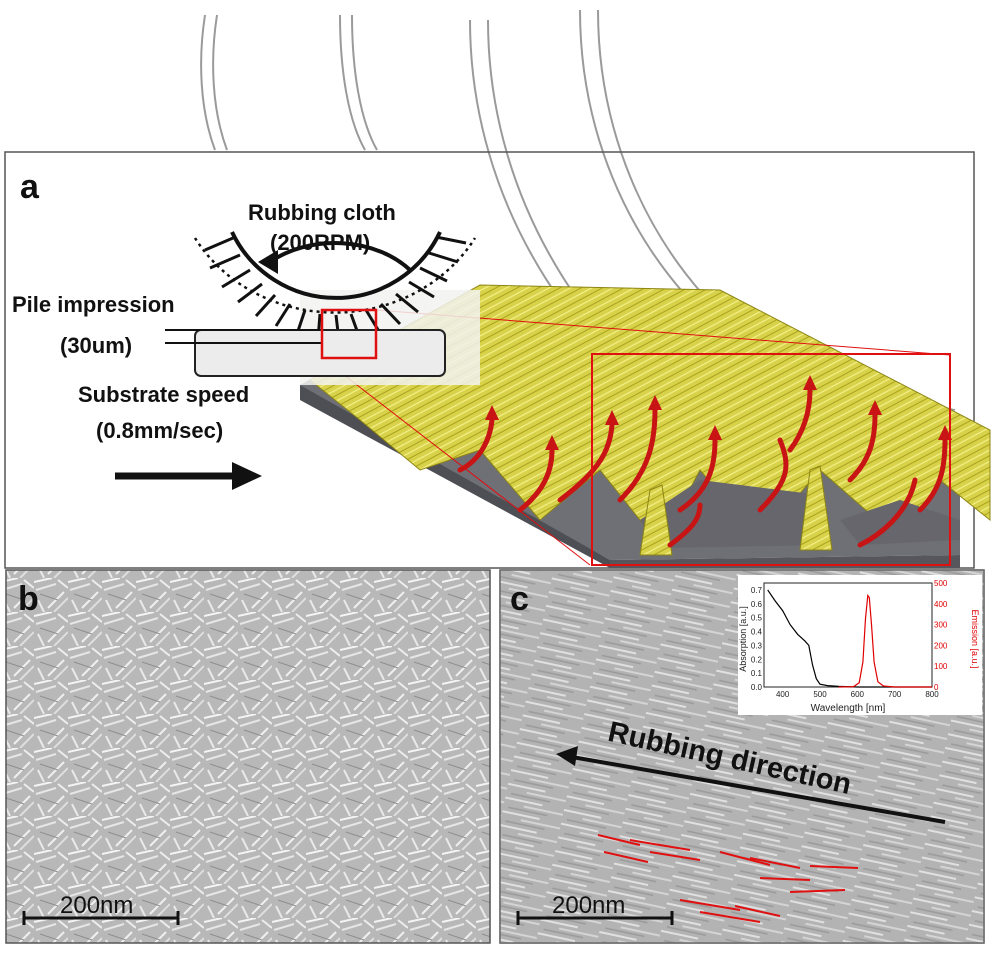 This screenshot has height=953, width=1000. What do you see at coordinates (743, 639) in the screenshot?
I see `ylabel-left: Absorption [a.u.]` at bounding box center [743, 639].